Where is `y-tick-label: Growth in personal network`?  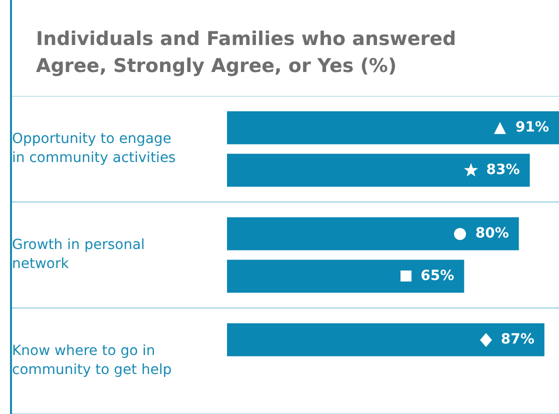 y-tick-label: Growth in personal network is located at coordinates (78, 254).